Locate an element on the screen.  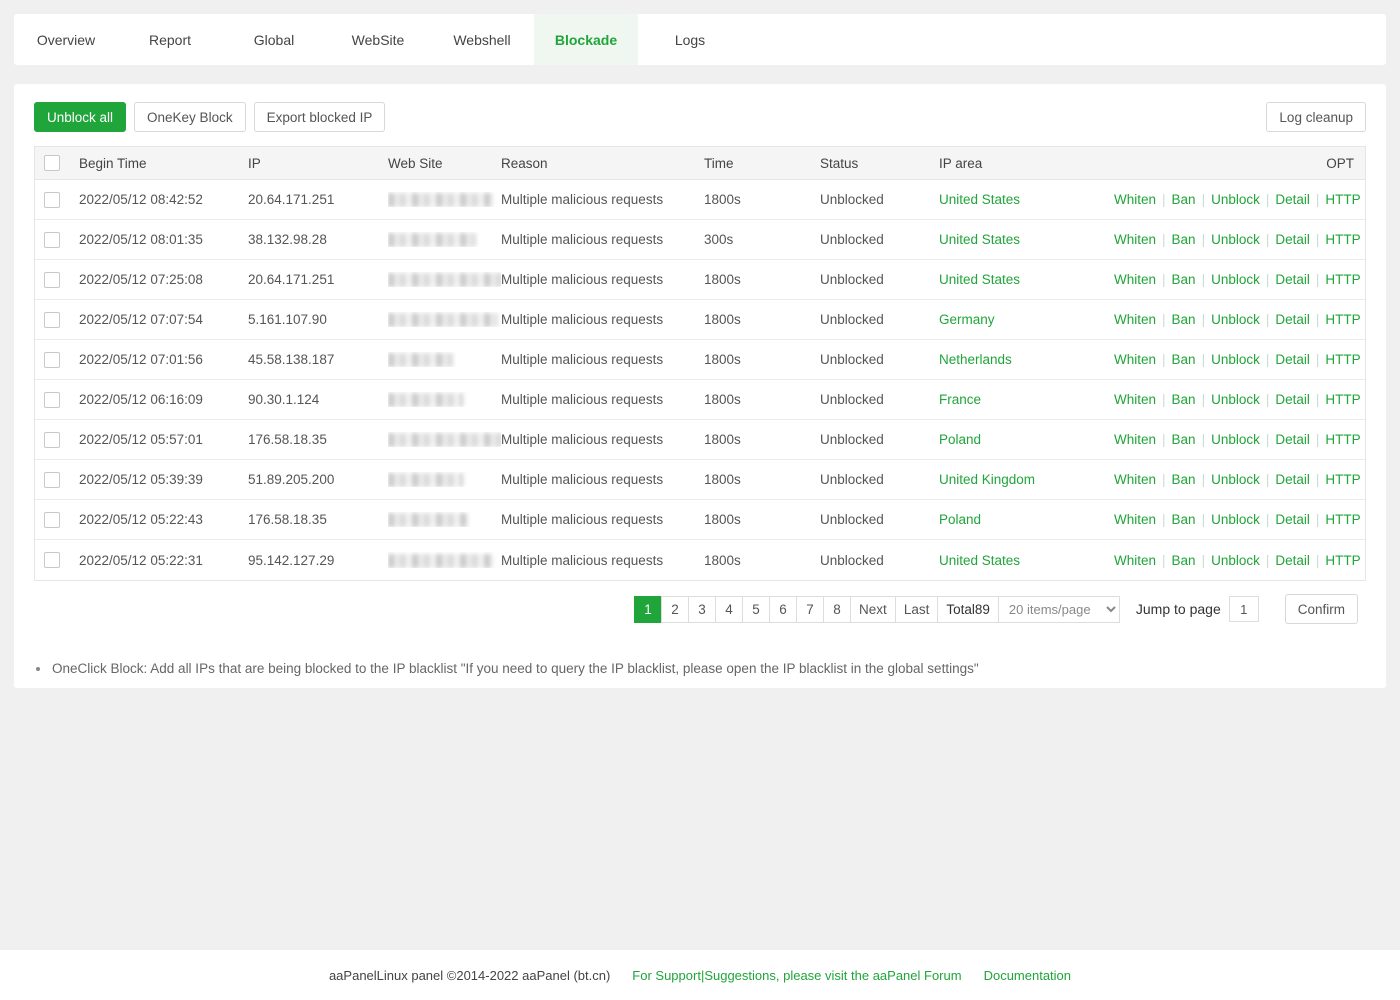
page-button-6: 6 is located at coordinates (783, 609).